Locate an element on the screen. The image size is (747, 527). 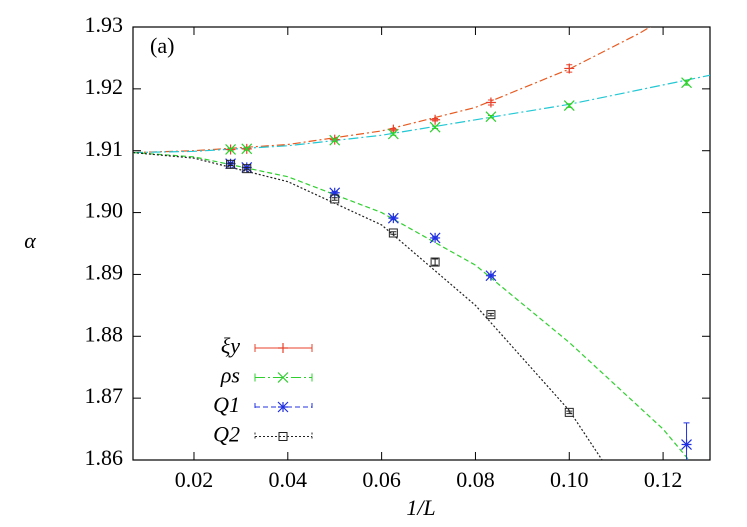
y-tick-label: 1.88 is located at coordinates (104, 333).